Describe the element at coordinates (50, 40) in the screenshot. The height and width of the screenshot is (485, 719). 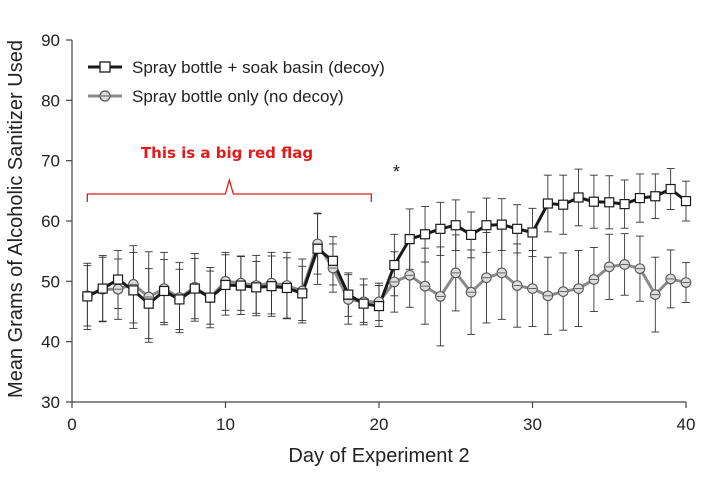
I see `y-tick-label: 90` at that location.